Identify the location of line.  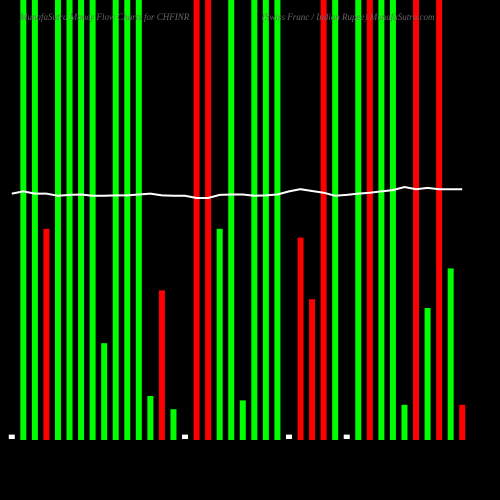
(237, 192).